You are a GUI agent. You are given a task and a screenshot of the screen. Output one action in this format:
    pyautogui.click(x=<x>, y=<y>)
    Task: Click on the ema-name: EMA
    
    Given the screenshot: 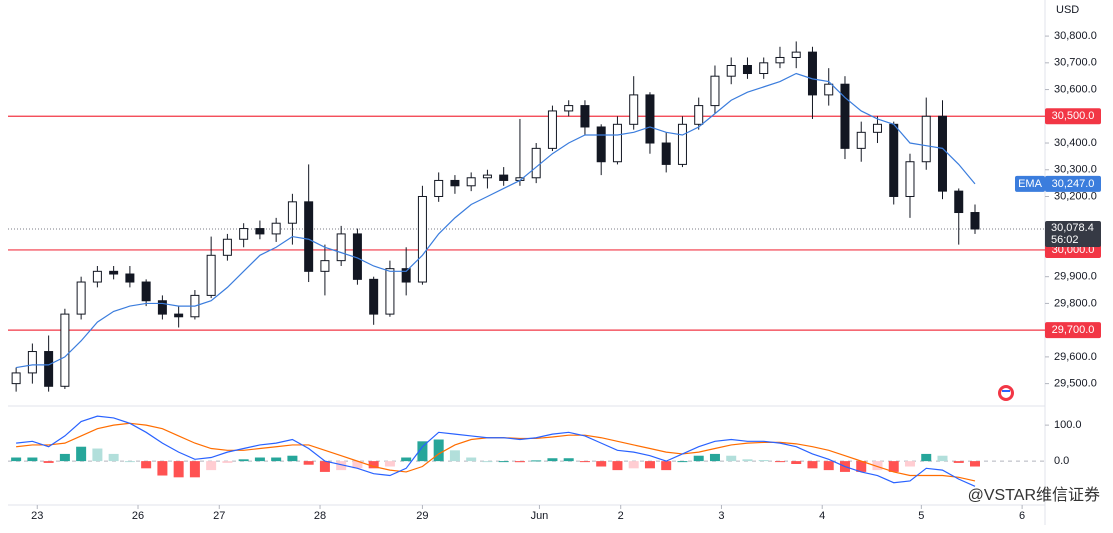 What is the action you would take?
    pyautogui.click(x=1030, y=184)
    